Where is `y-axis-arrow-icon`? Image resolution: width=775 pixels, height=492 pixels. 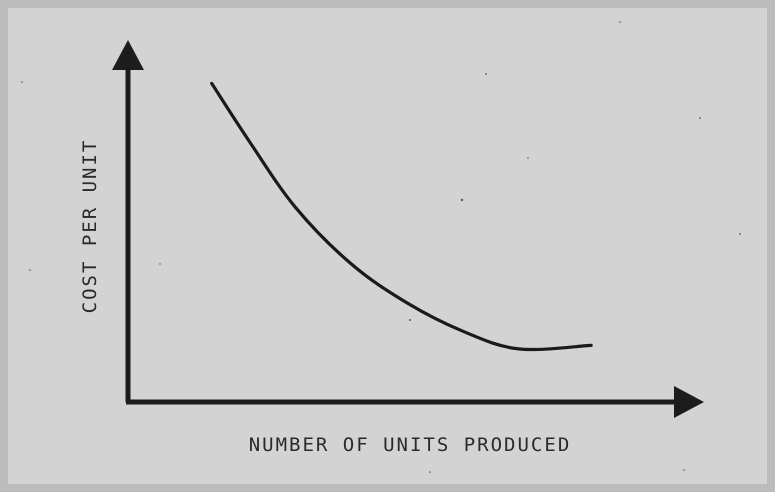
y-axis-arrow-icon is located at coordinates (128, 55).